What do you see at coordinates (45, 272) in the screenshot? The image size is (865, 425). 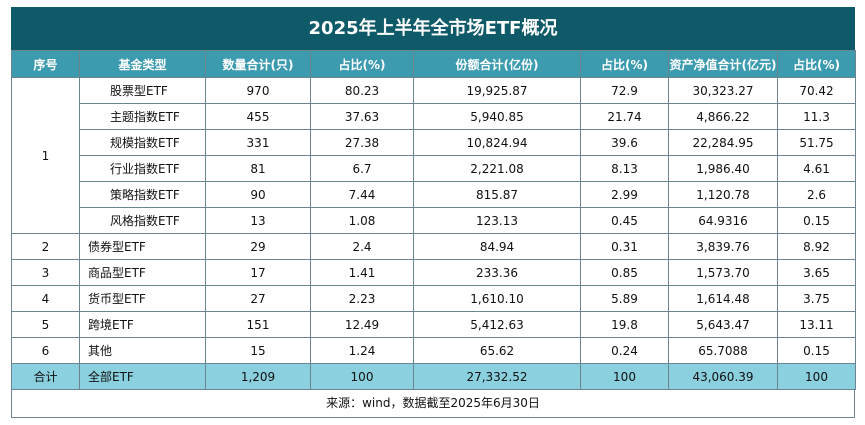 I see `row-seq: 3` at bounding box center [45, 272].